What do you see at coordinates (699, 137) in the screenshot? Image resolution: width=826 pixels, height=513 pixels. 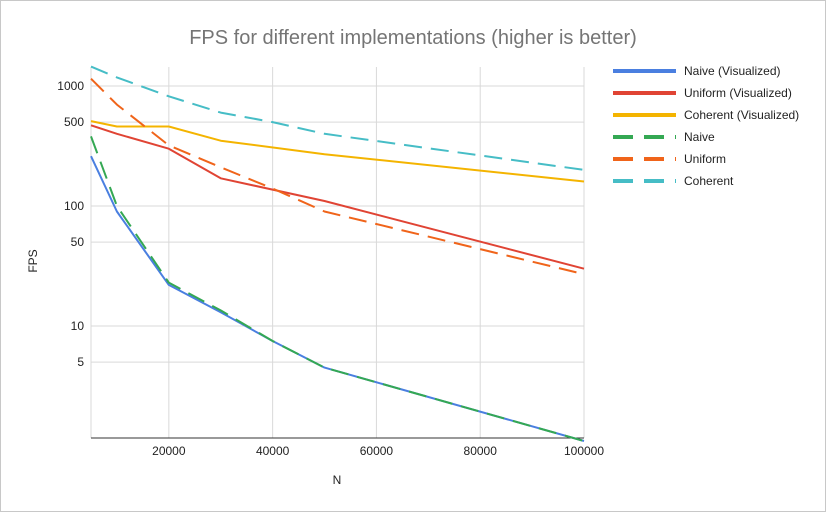 I see `legend-label: Naive` at bounding box center [699, 137].